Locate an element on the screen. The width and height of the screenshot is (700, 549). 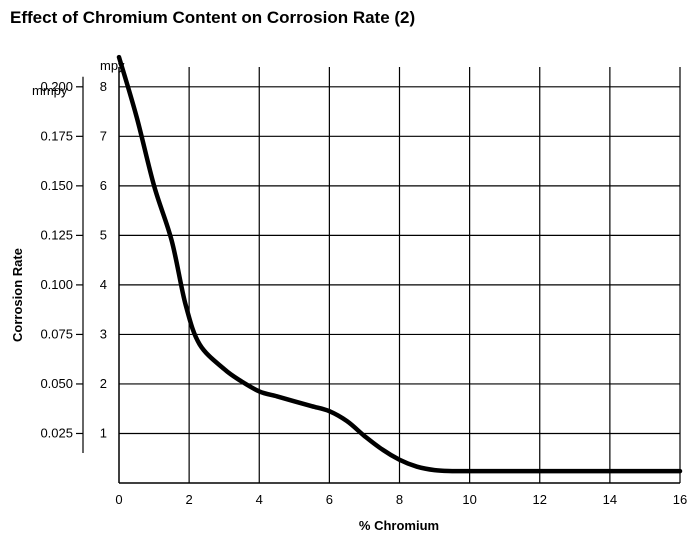
y-tick-label-mpy: 7 is located at coordinates (103, 135).